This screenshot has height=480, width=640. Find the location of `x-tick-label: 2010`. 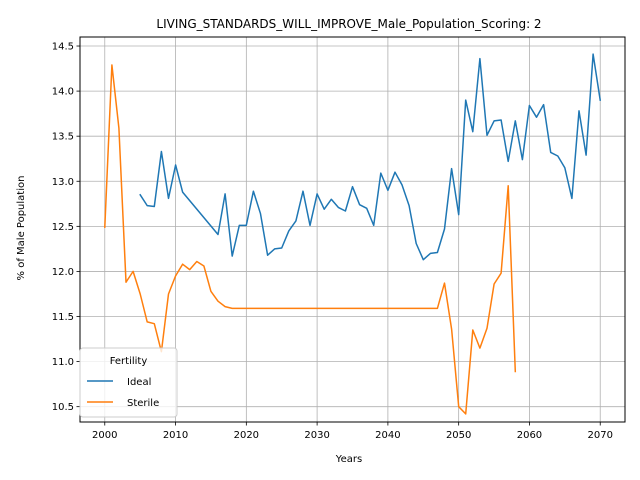

x-tick-label: 2010 is located at coordinates (175, 435).